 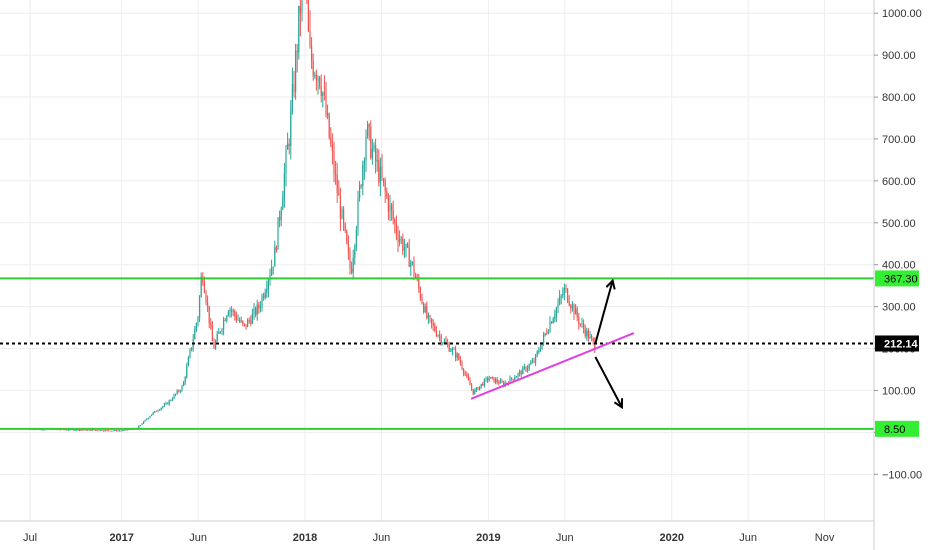 What do you see at coordinates (121, 538) in the screenshot?
I see `x-tick-label: 2017` at bounding box center [121, 538].